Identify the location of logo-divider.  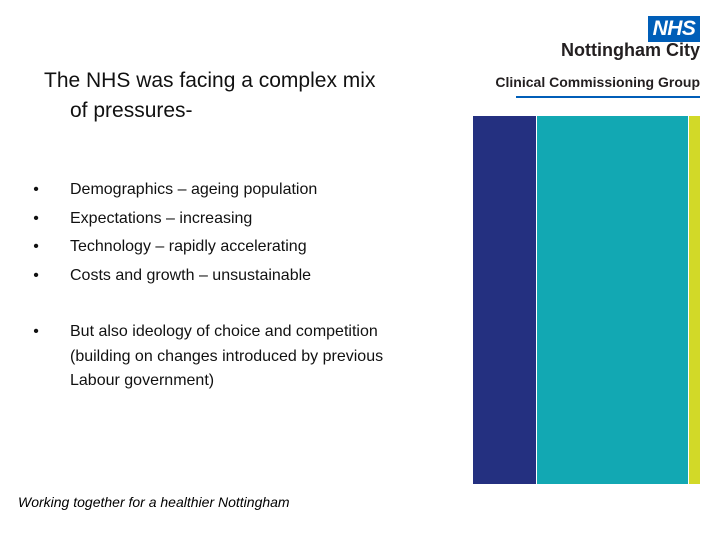
(608, 97).